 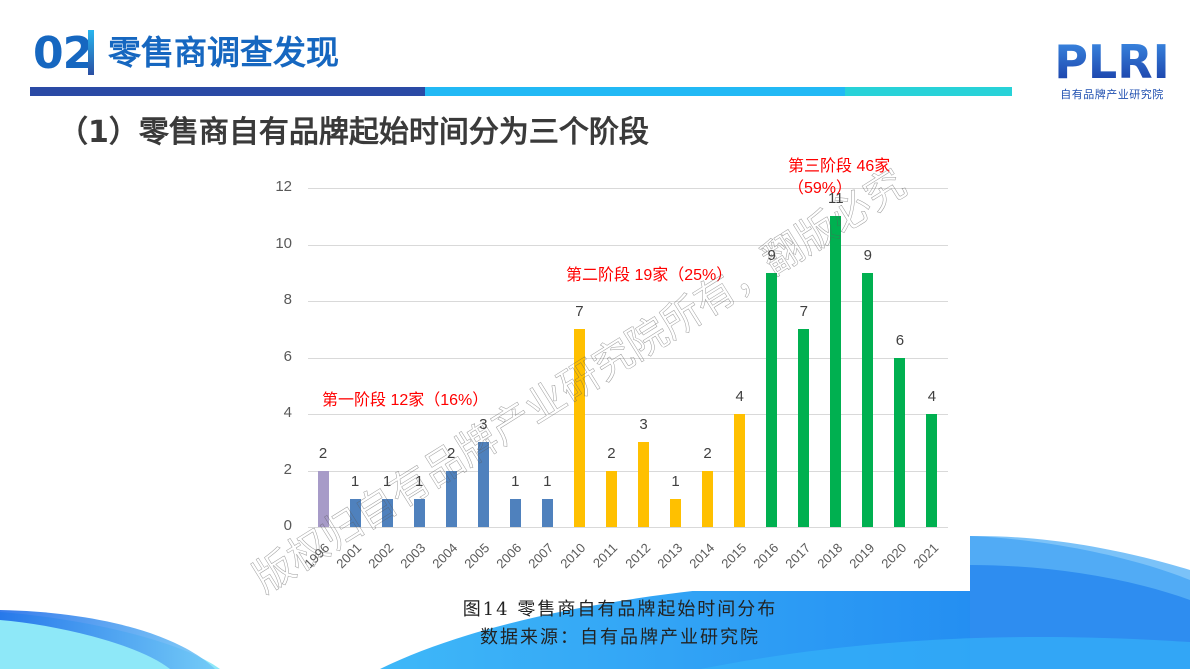 I want to click on value-label: 6, so click(x=900, y=340).